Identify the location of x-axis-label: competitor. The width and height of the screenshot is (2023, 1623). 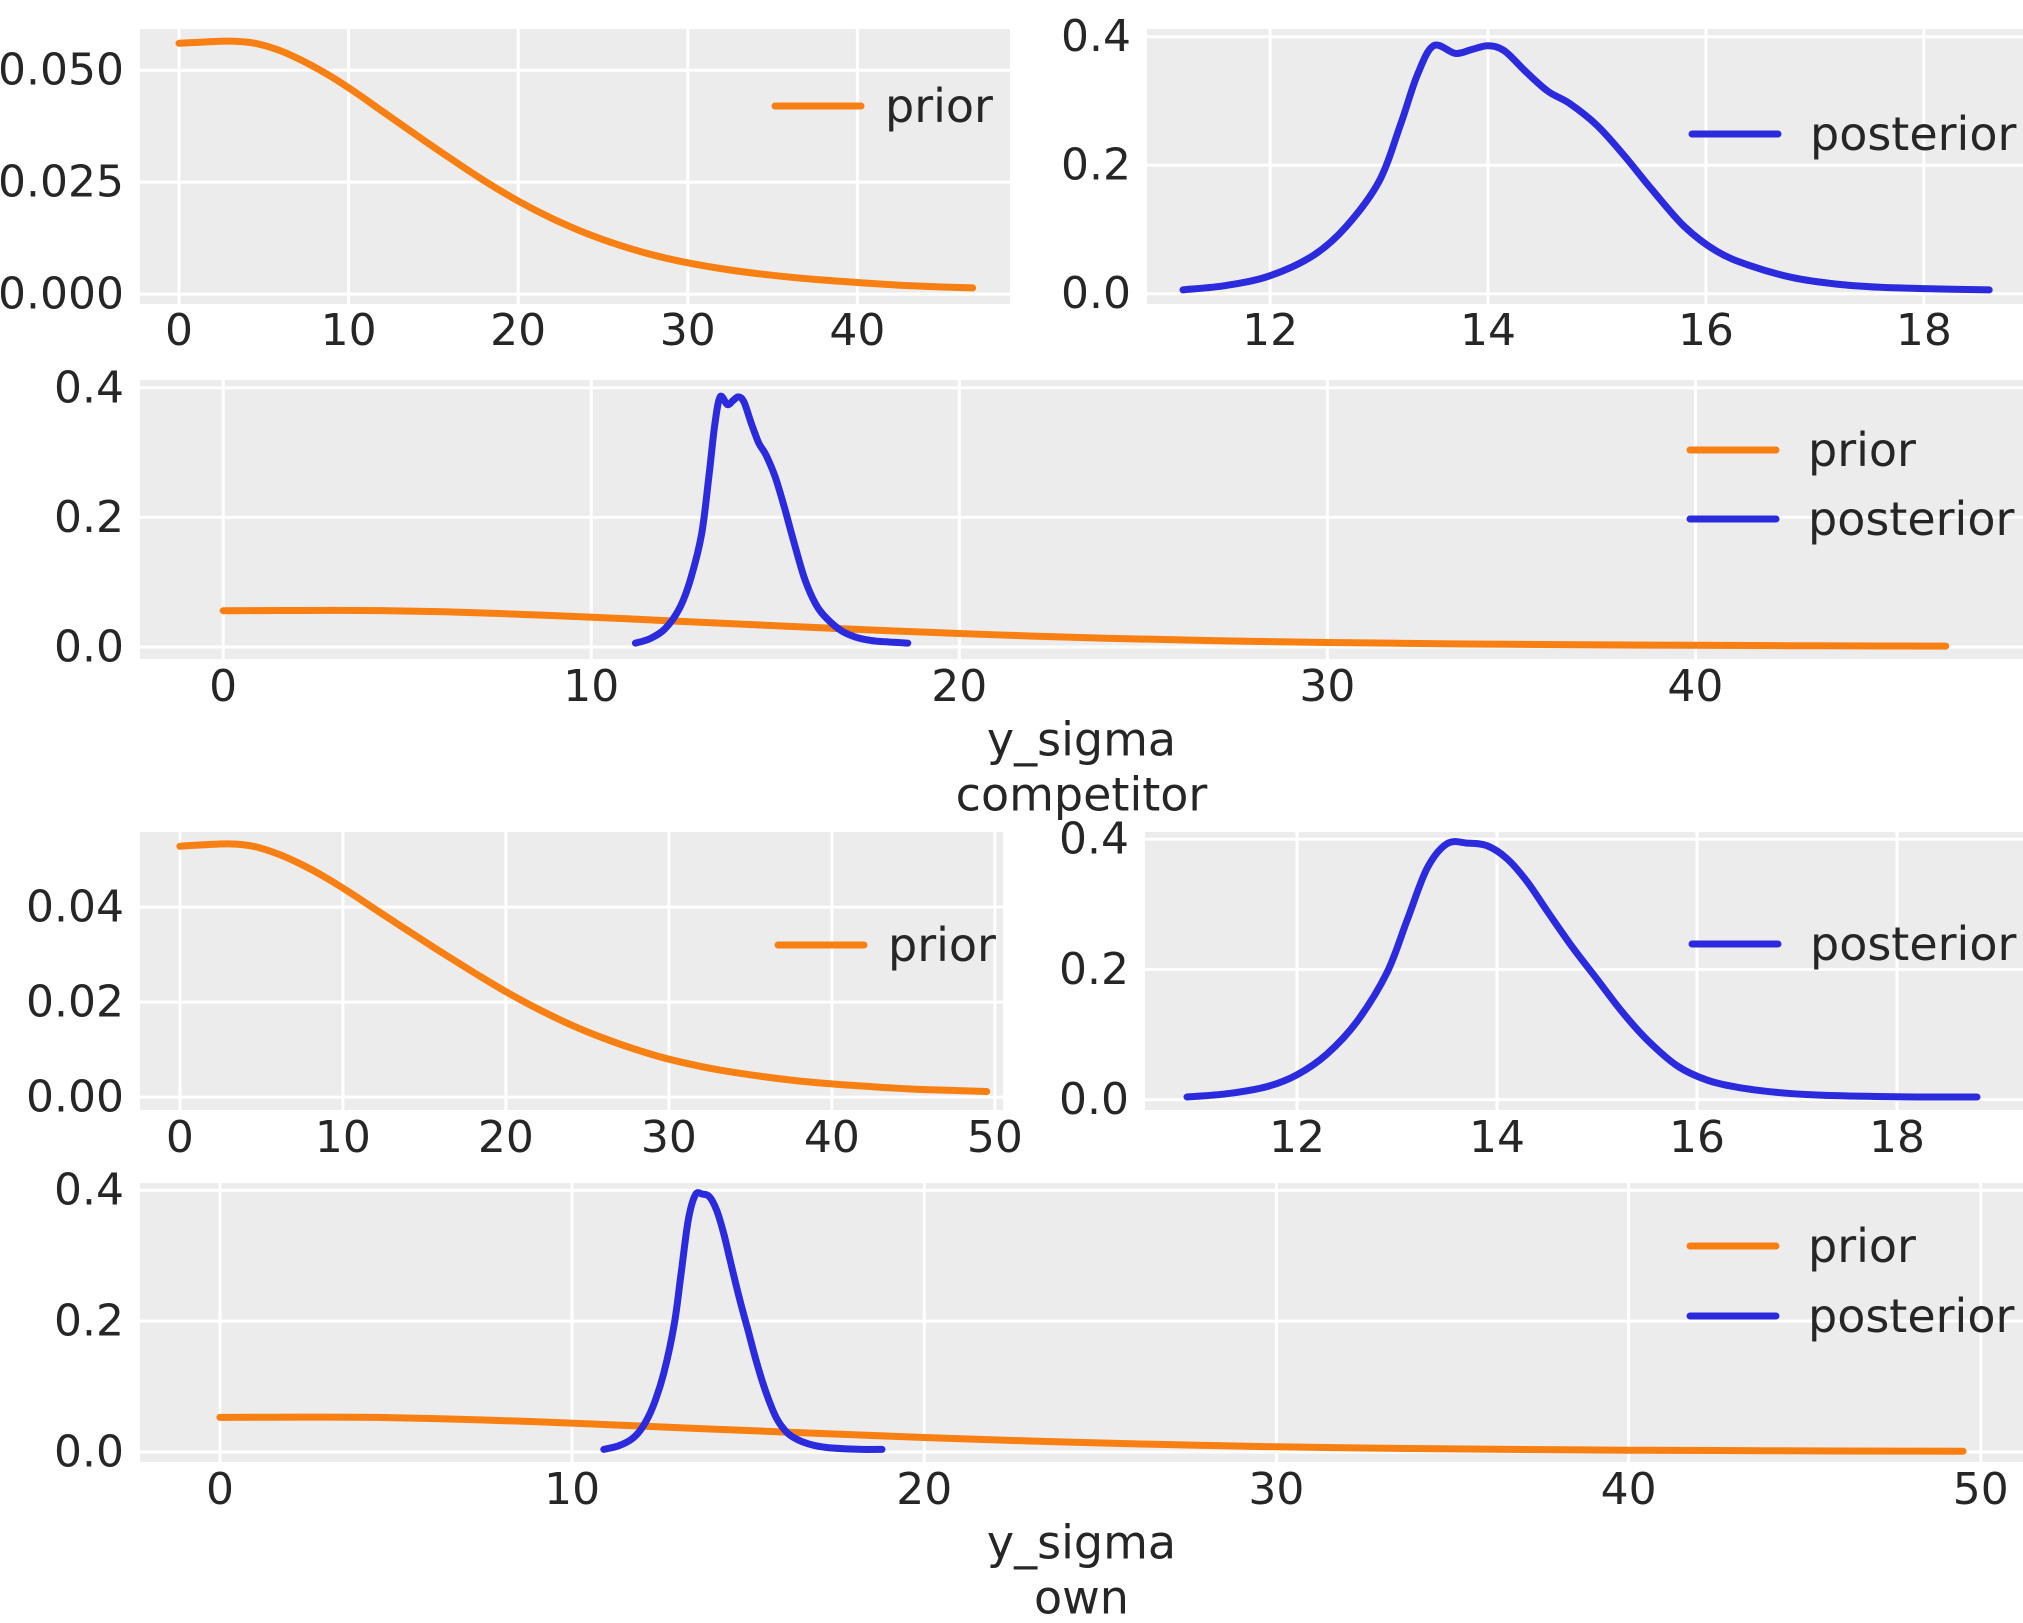
(1082, 794).